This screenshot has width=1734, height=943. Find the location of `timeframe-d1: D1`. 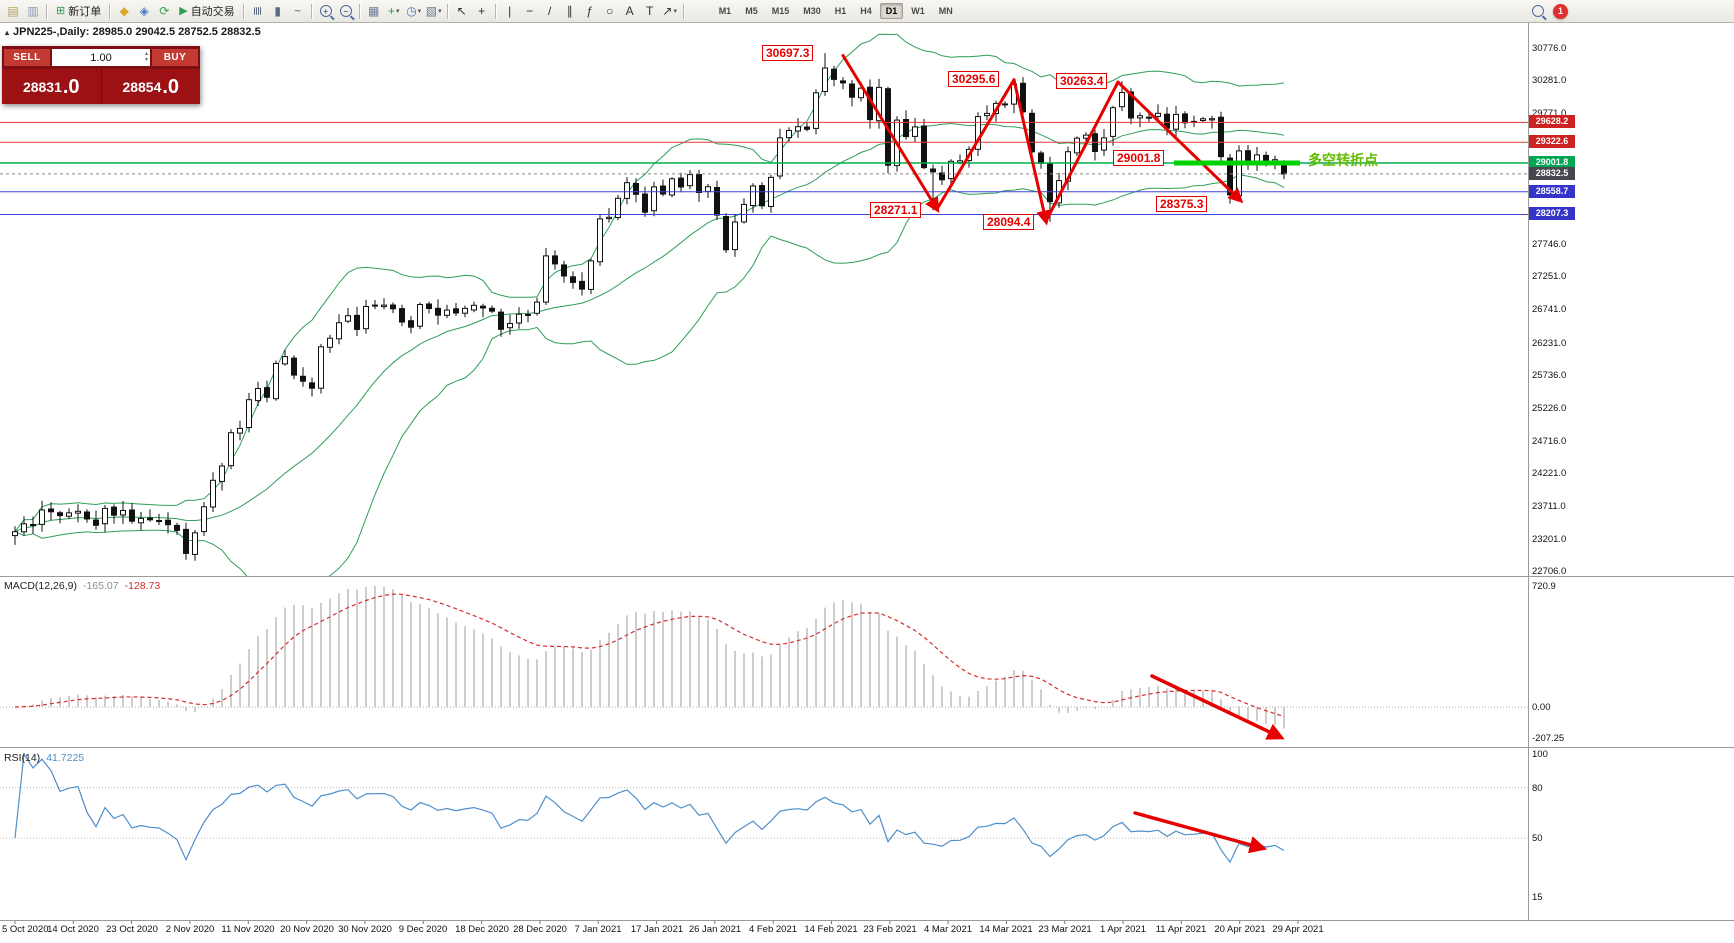

timeframe-d1: D1 is located at coordinates (891, 11).